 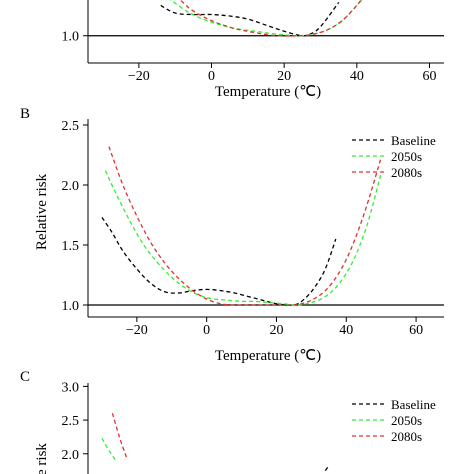 What do you see at coordinates (406, 436) in the screenshot?
I see `legend-c-2080s: 2080s` at bounding box center [406, 436].